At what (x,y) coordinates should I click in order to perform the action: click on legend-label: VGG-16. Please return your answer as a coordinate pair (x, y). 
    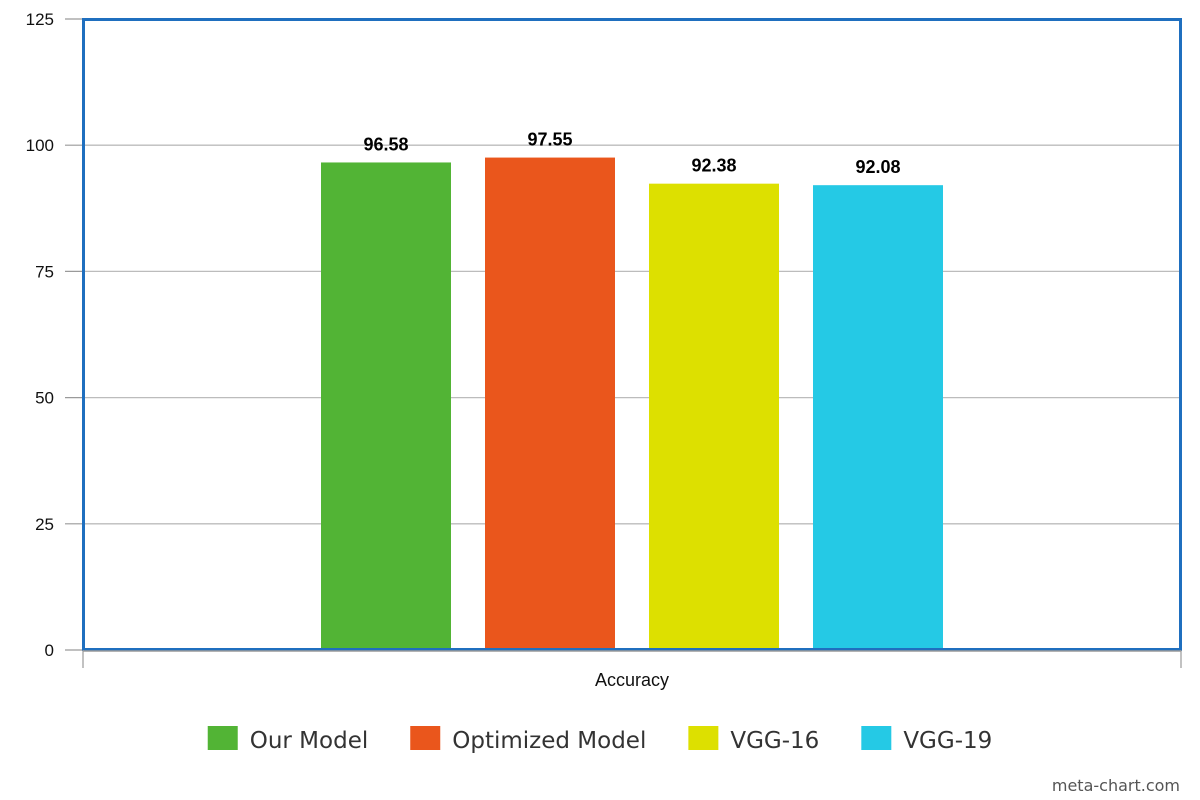
    Looking at the image, I should click on (774, 741).